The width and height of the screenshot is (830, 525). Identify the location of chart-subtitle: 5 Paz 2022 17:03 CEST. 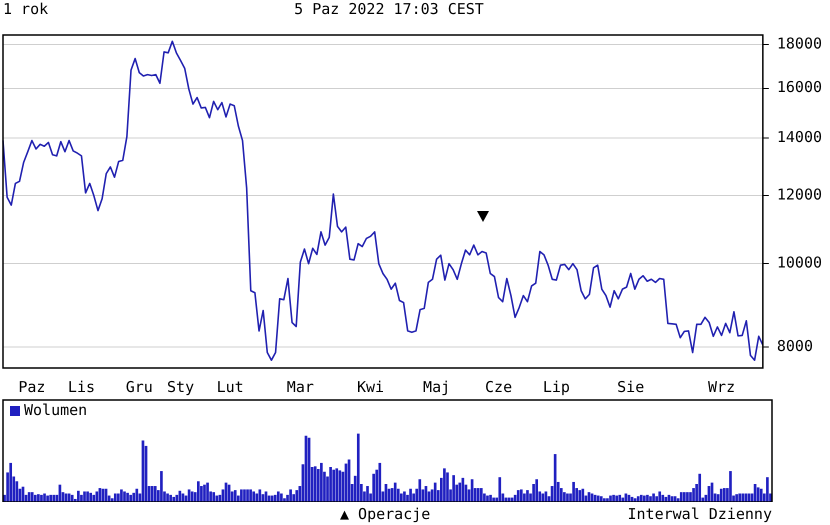
(389, 9).